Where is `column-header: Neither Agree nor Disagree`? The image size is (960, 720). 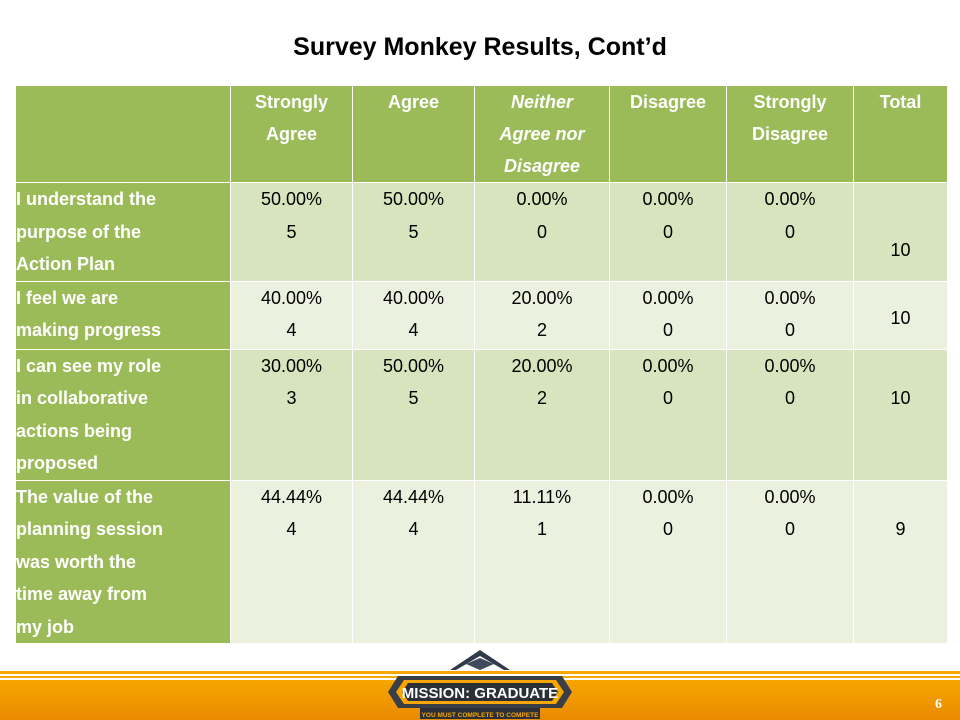
column-header: Neither Agree nor Disagree is located at coordinates (542, 134).